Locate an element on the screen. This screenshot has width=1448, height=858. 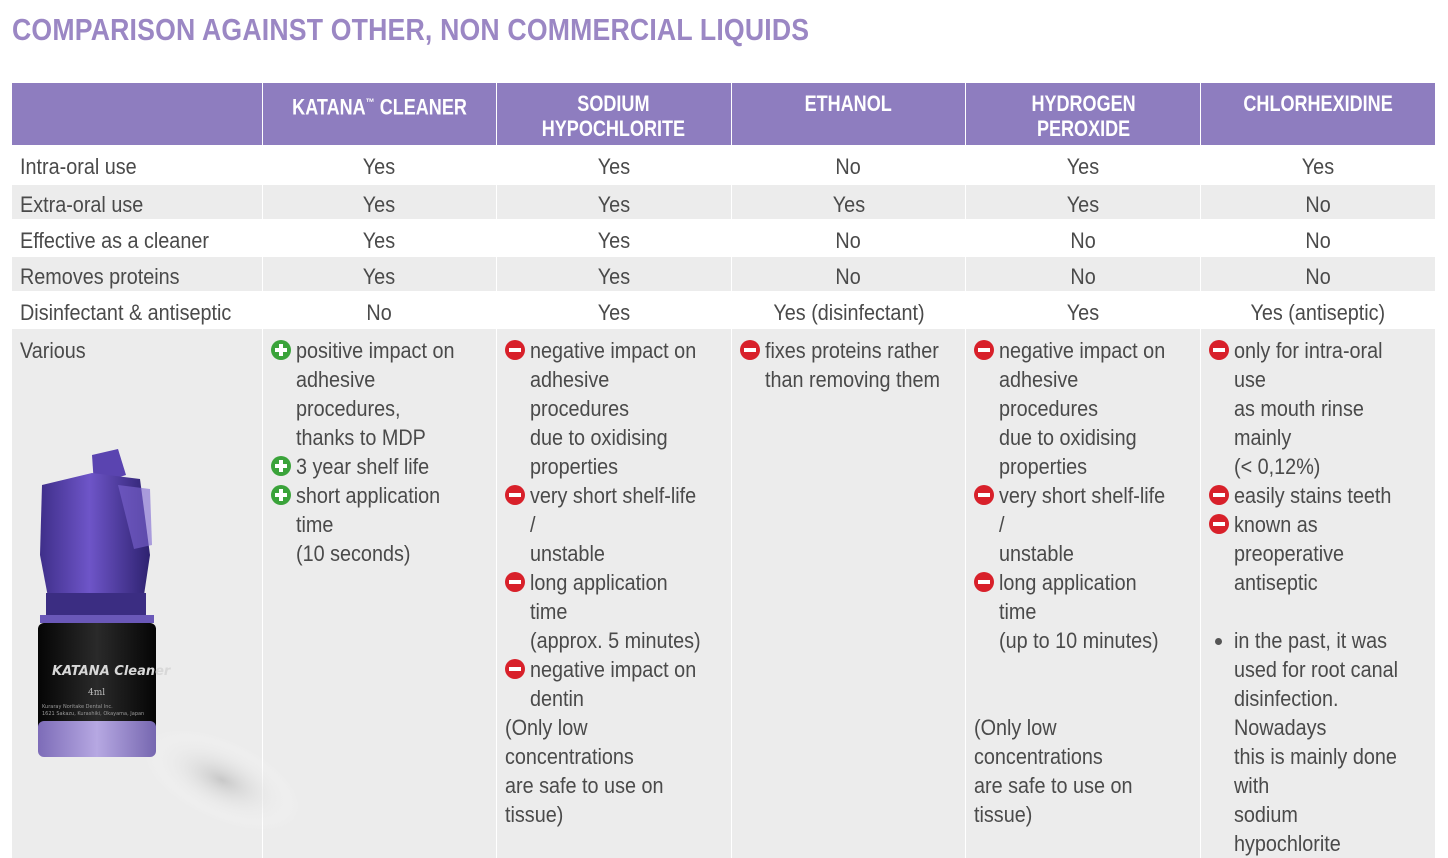
row-label: Effective as a cleaner is located at coordinates (137, 237).